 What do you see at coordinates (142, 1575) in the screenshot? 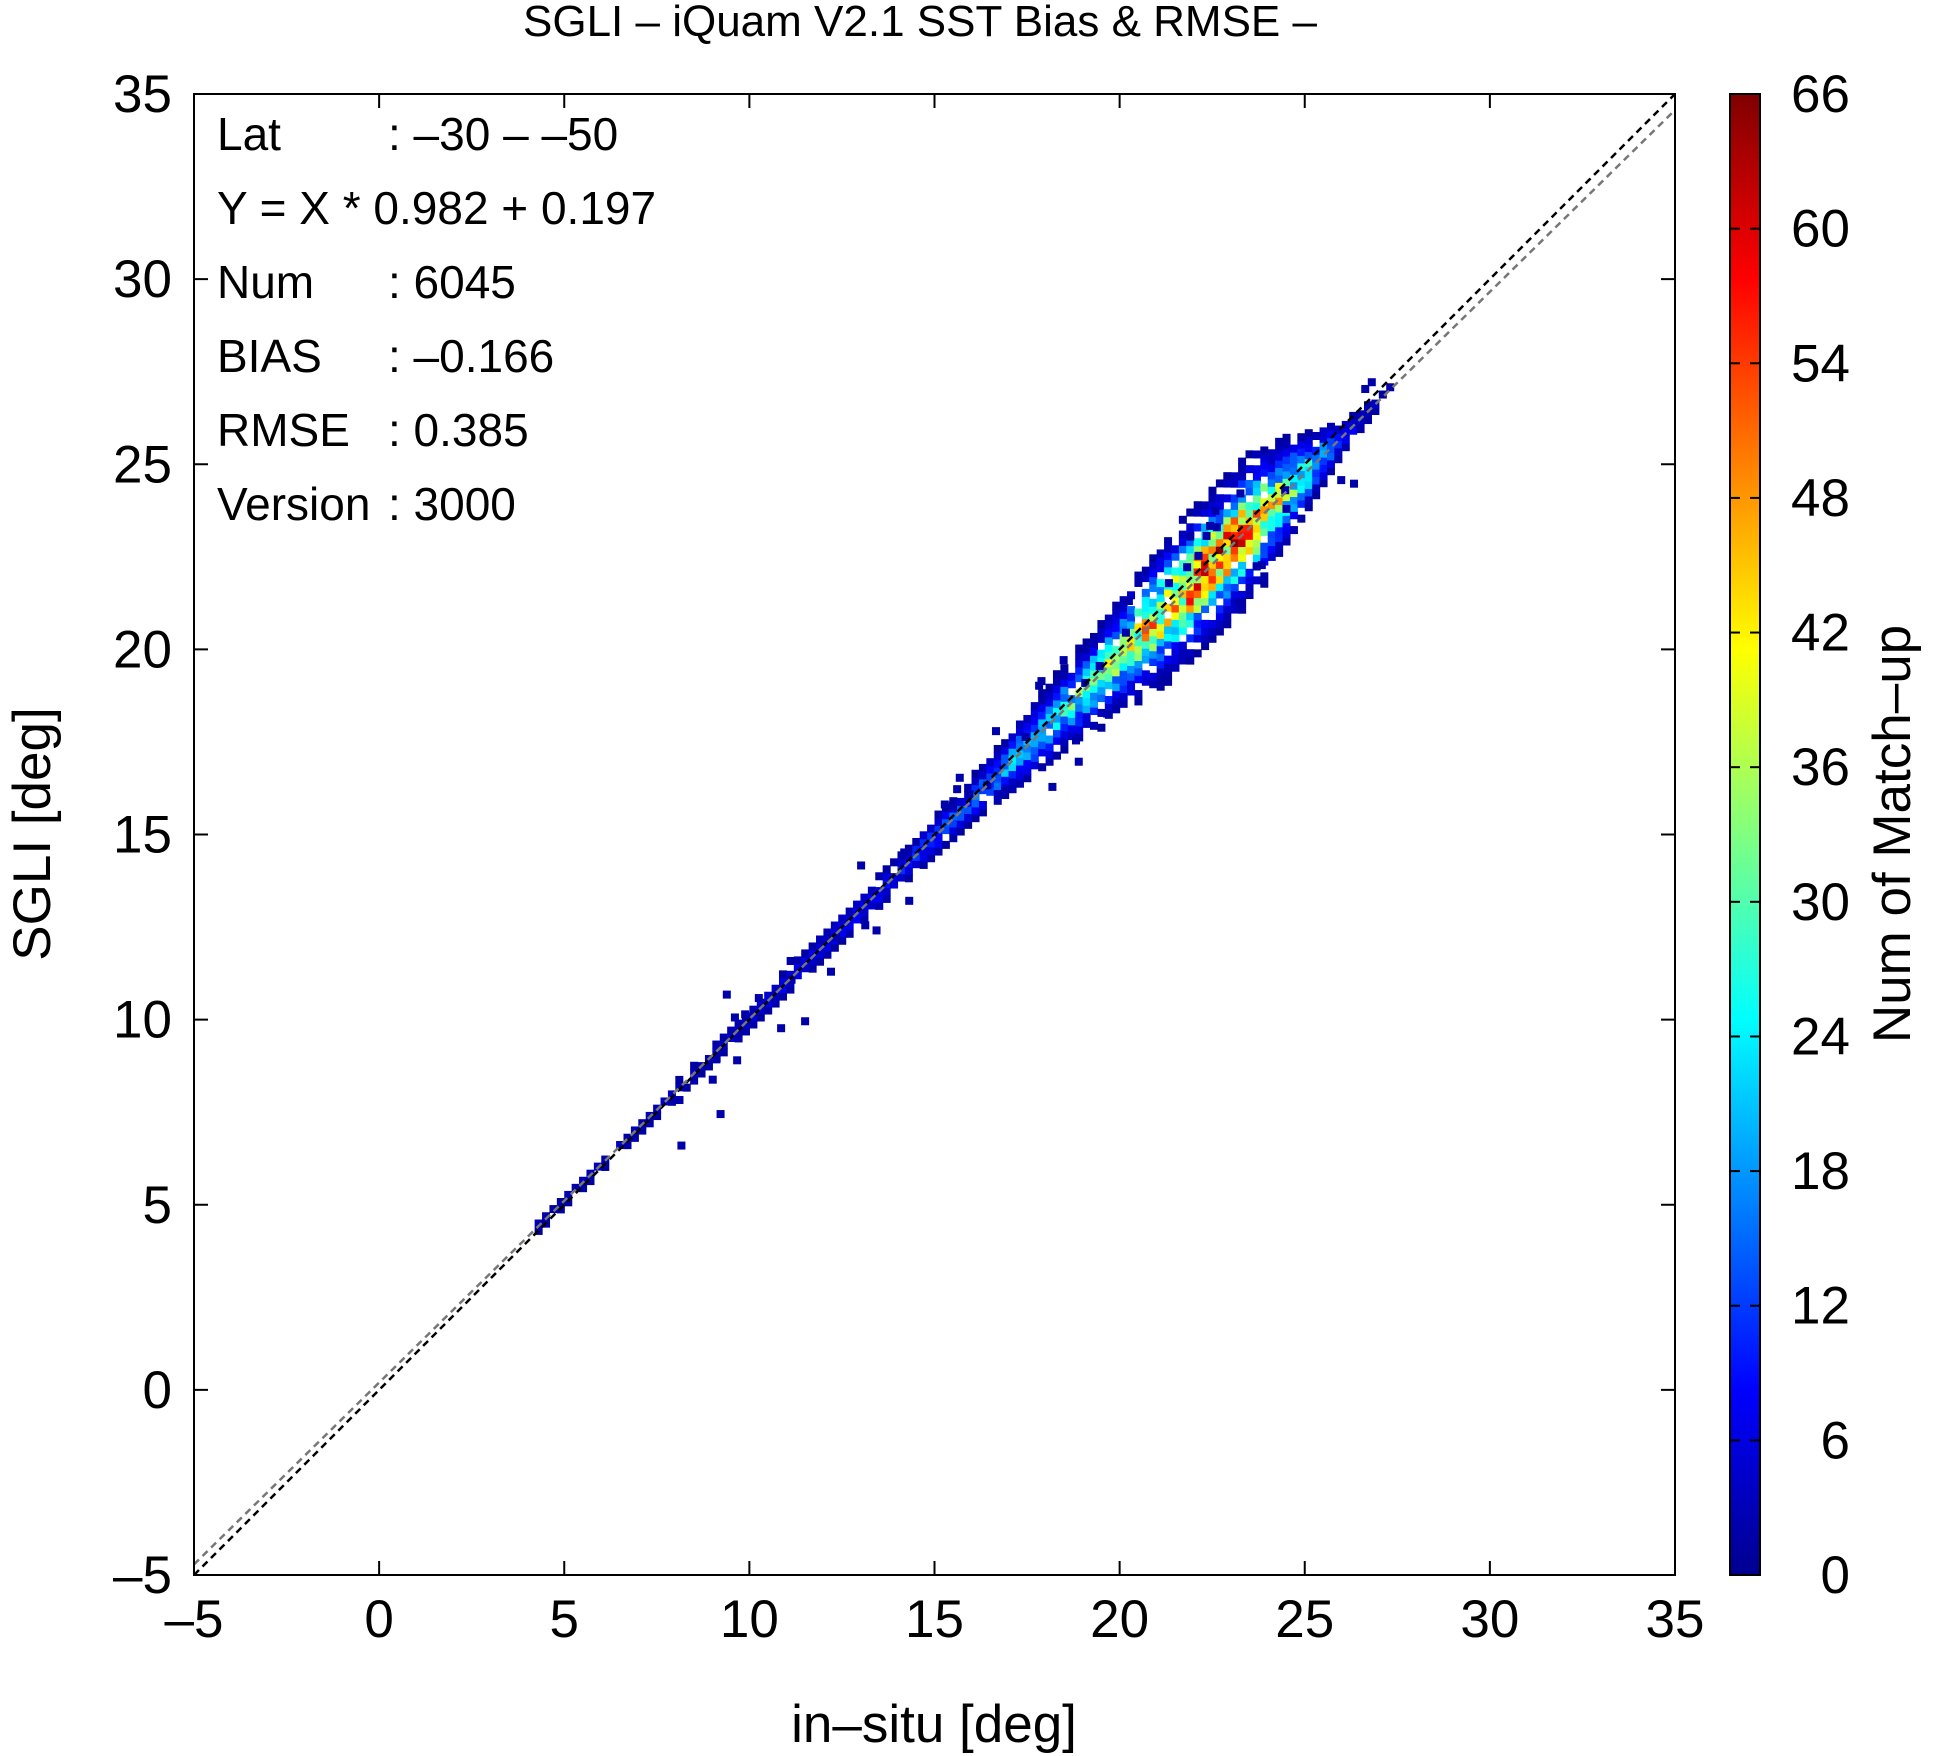
I see `y-tick-label: –5` at bounding box center [142, 1575].